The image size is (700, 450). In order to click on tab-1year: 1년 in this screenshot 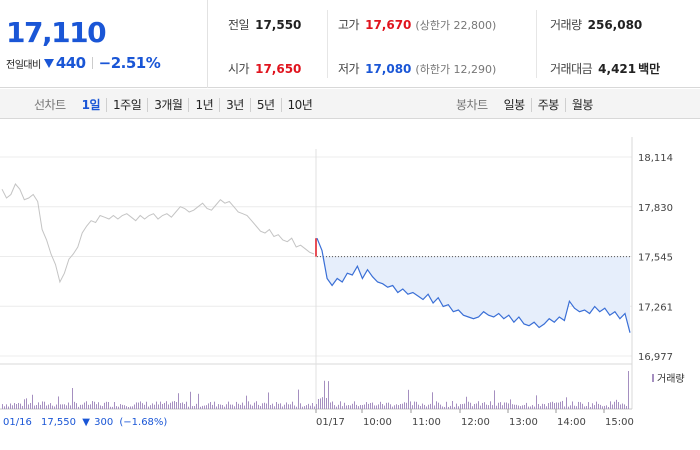, I will do `click(205, 104)`.